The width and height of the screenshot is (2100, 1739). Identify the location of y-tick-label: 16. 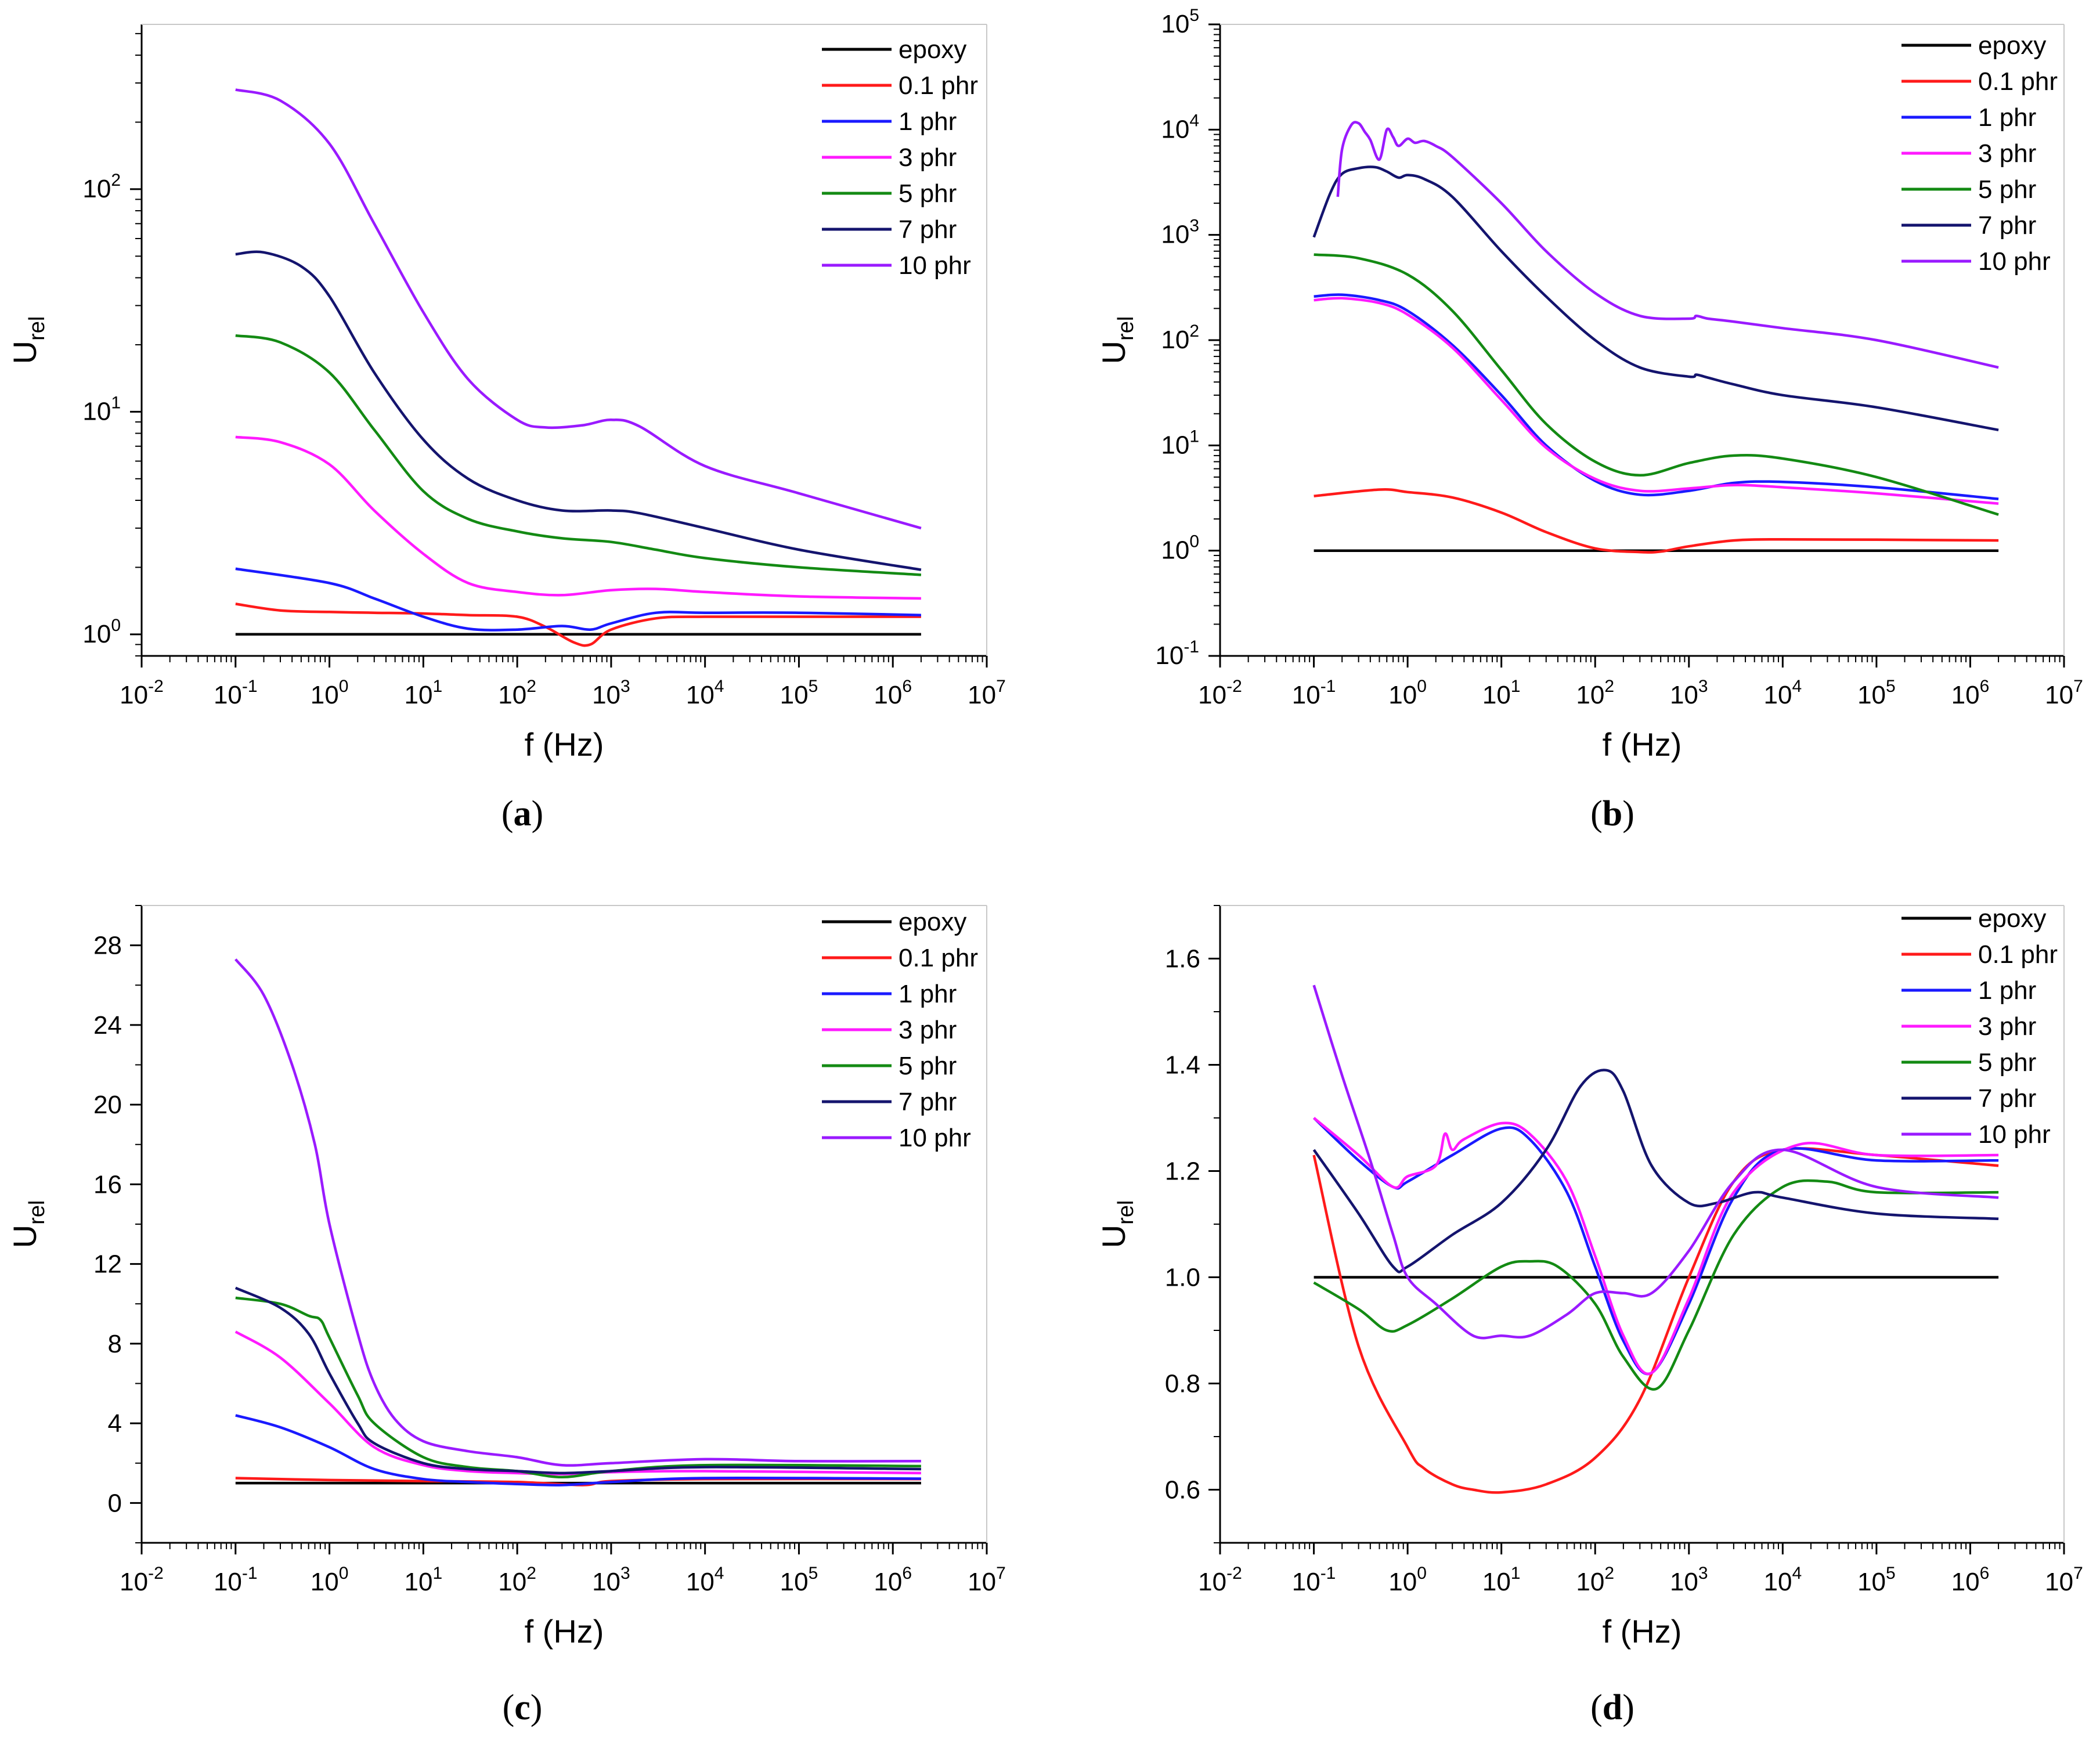
(107, 1184).